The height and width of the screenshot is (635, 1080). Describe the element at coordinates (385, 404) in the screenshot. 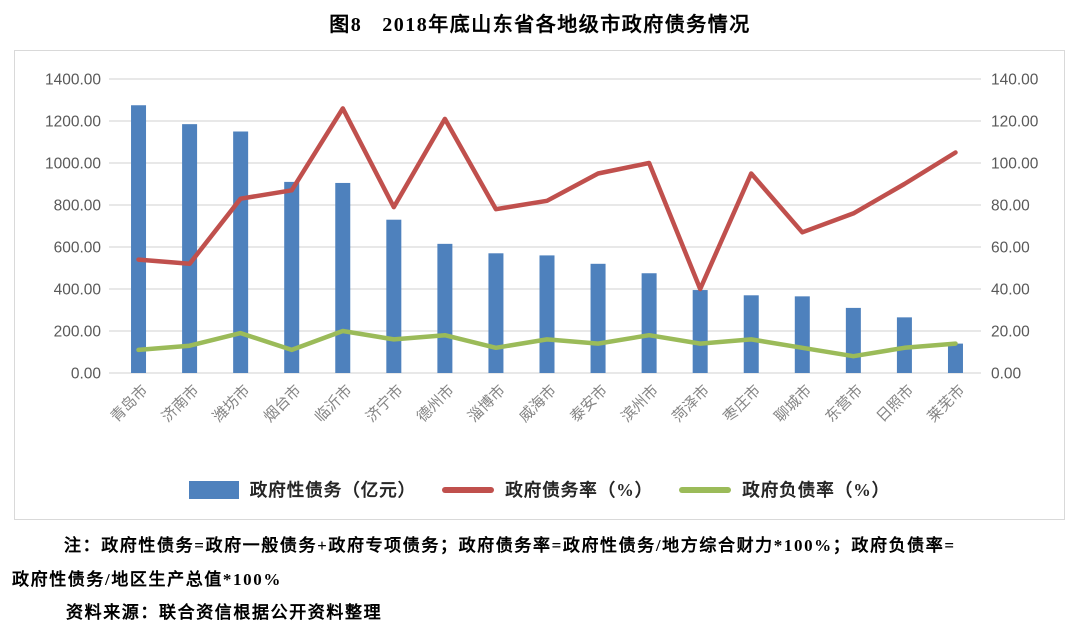

I see `category-label: 济宁市` at that location.